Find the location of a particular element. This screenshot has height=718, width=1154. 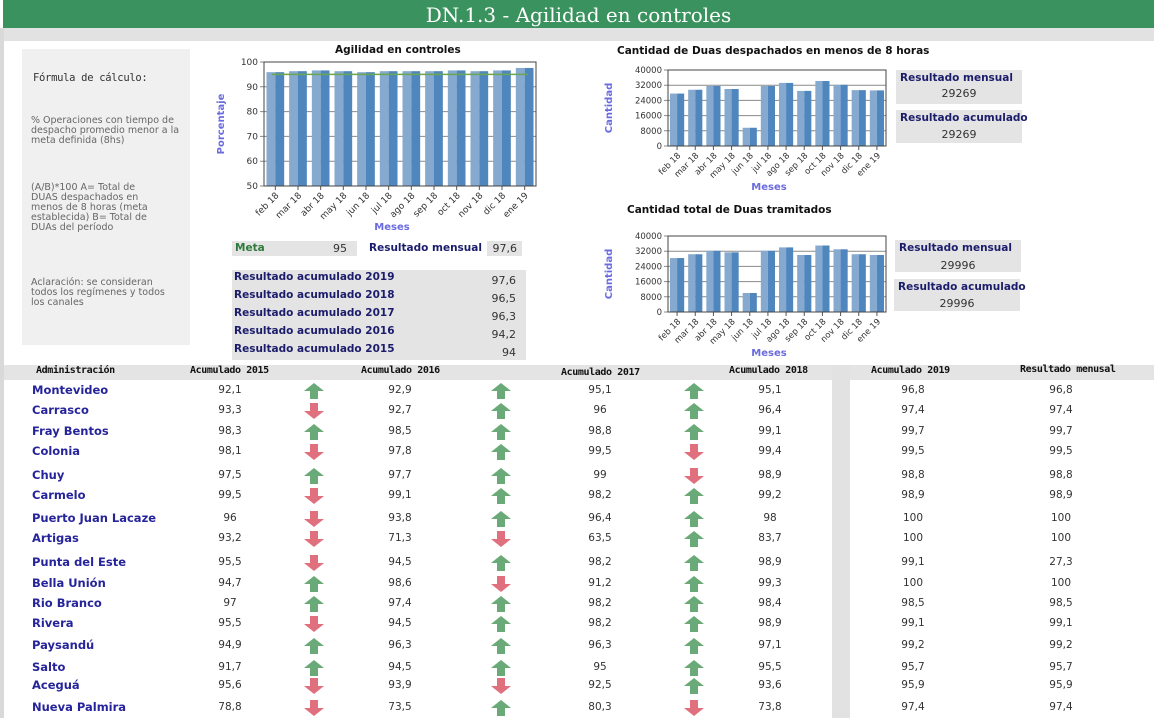

administracion-name: Salto is located at coordinates (49, 667).